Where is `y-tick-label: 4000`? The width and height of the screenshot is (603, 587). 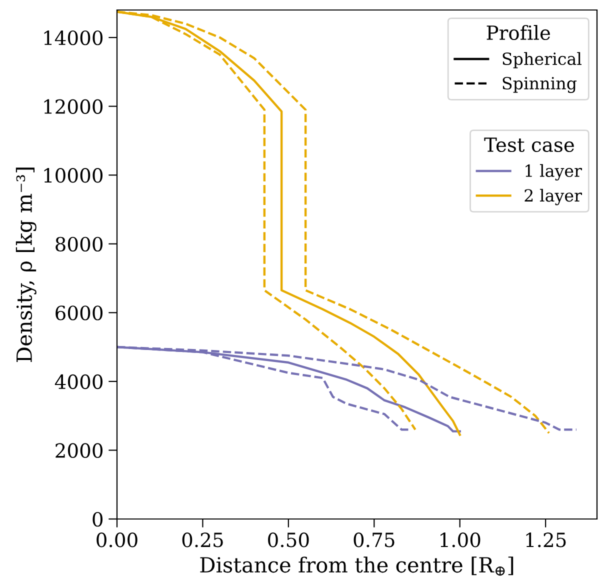 y-tick-label: 4000 is located at coordinates (78, 382).